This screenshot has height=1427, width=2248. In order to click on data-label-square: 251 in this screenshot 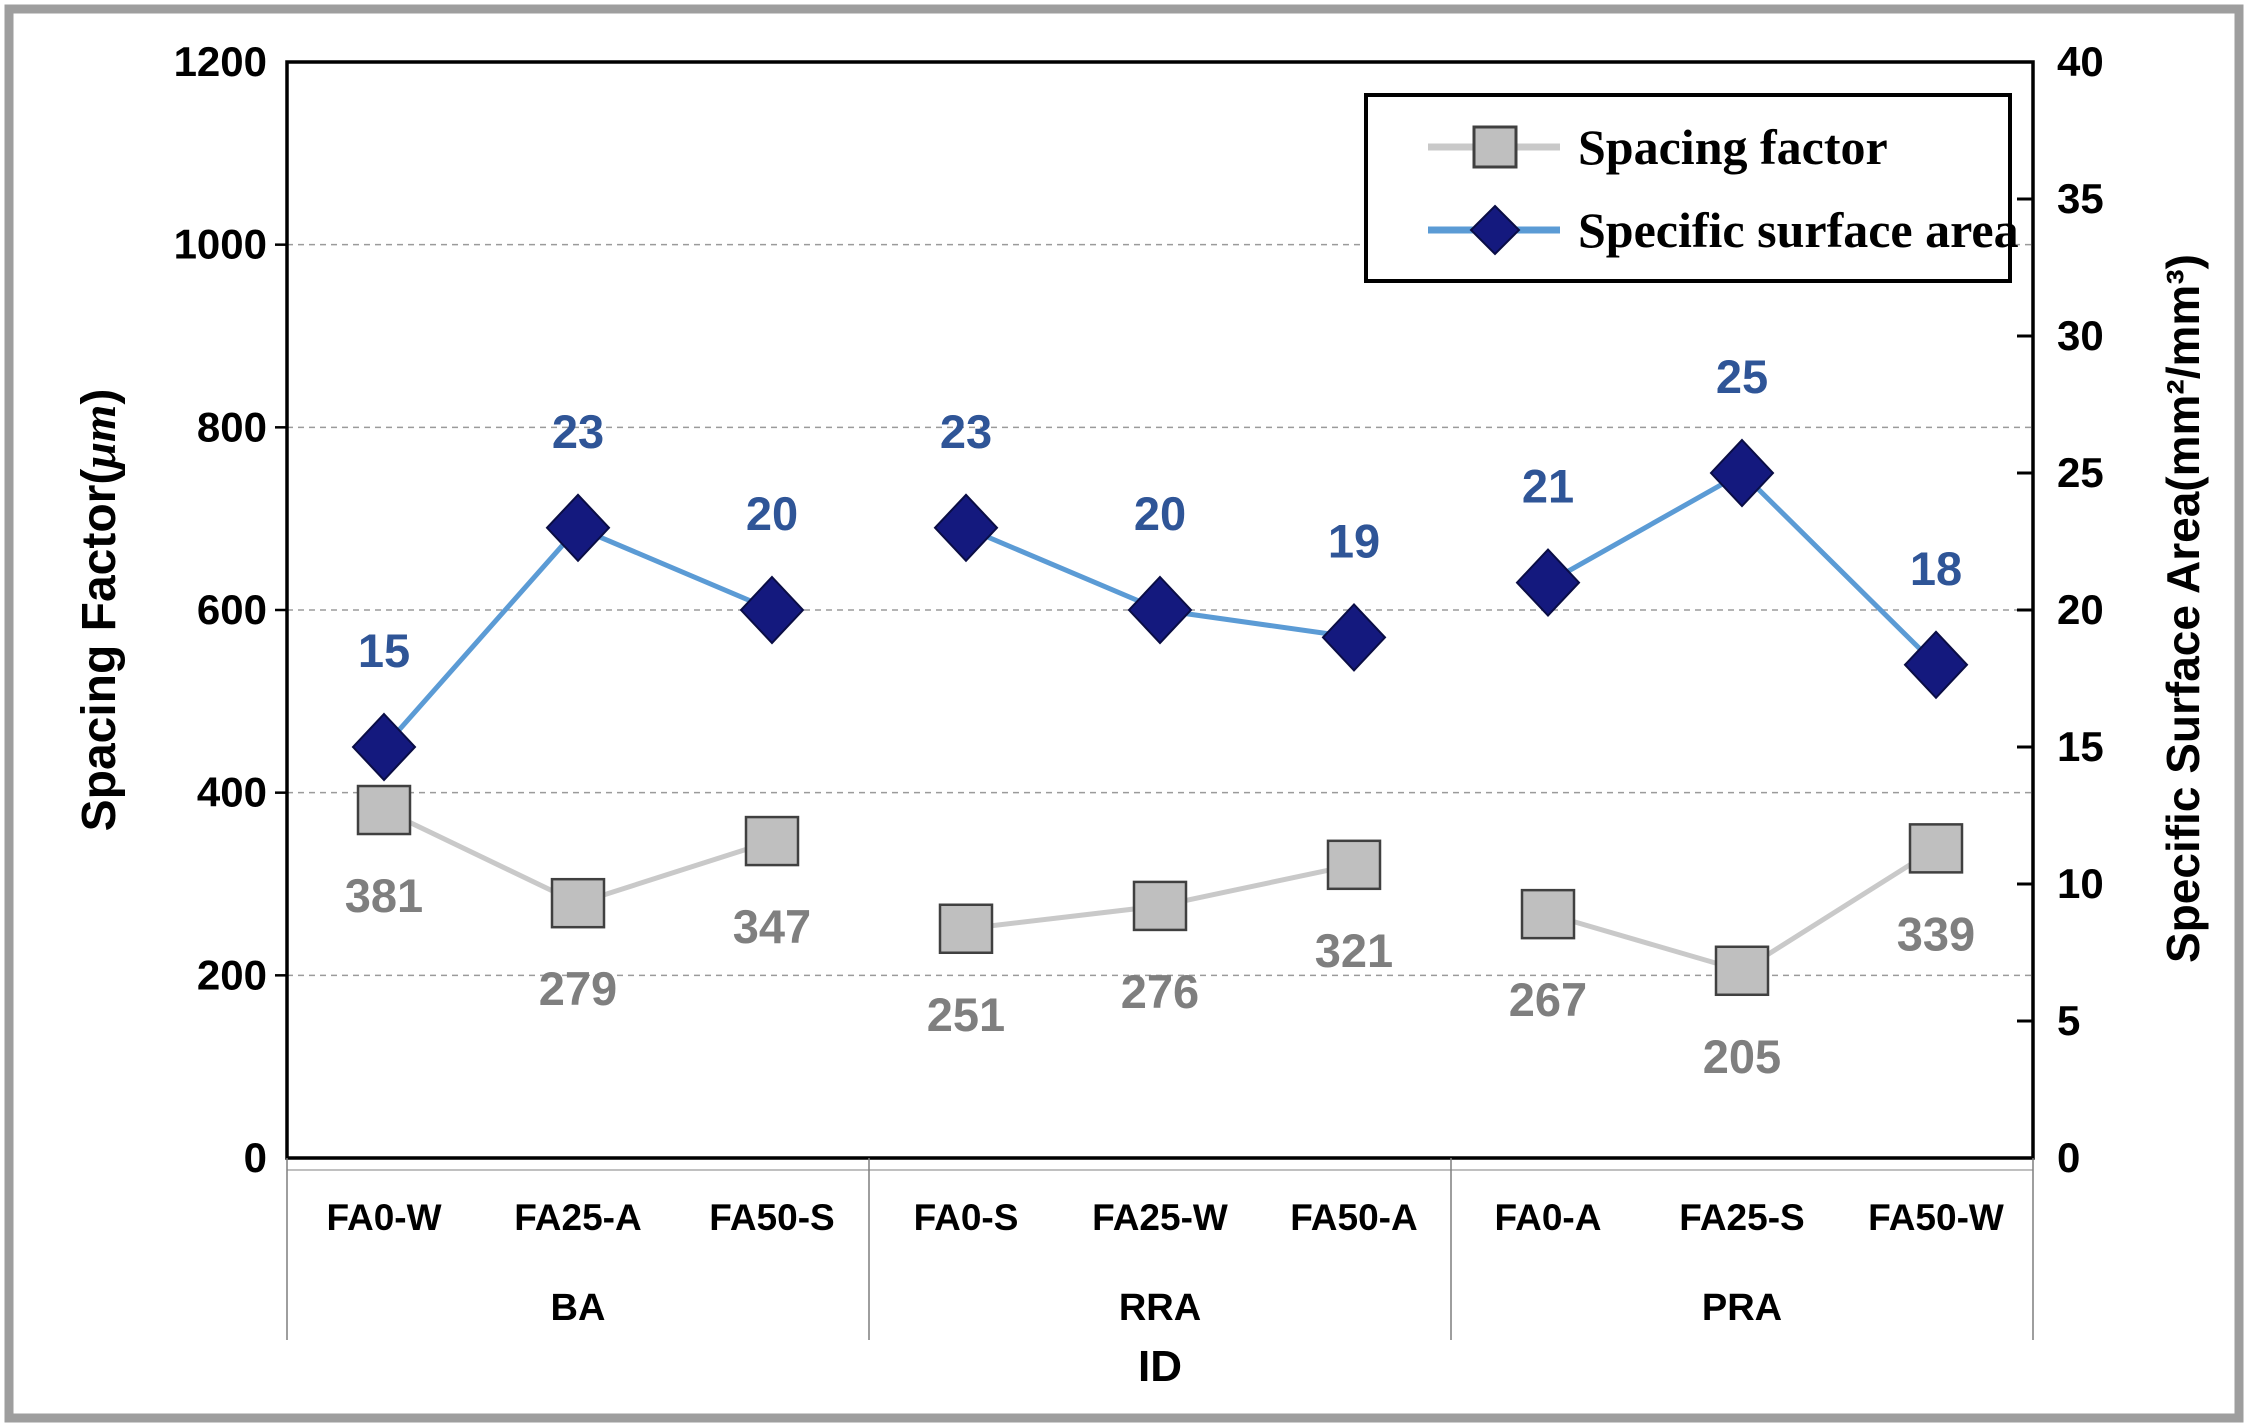, I will do `click(966, 1014)`.